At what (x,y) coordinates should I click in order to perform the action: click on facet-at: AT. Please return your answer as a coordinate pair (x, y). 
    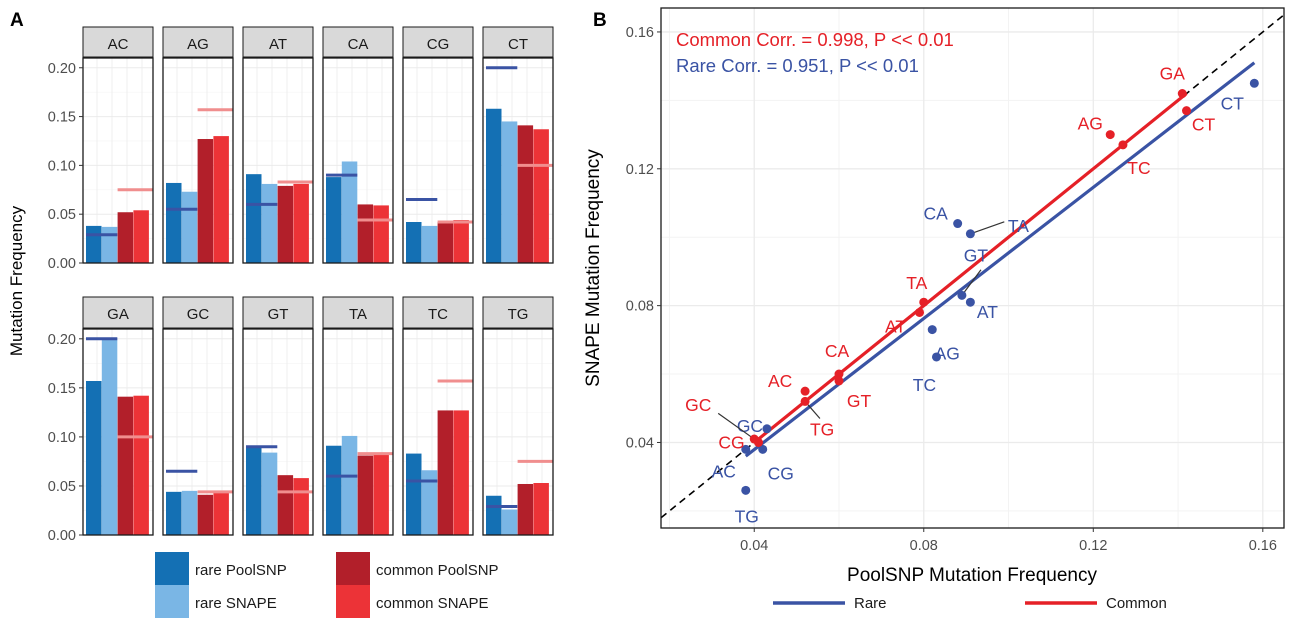
    Looking at the image, I should click on (278, 145).